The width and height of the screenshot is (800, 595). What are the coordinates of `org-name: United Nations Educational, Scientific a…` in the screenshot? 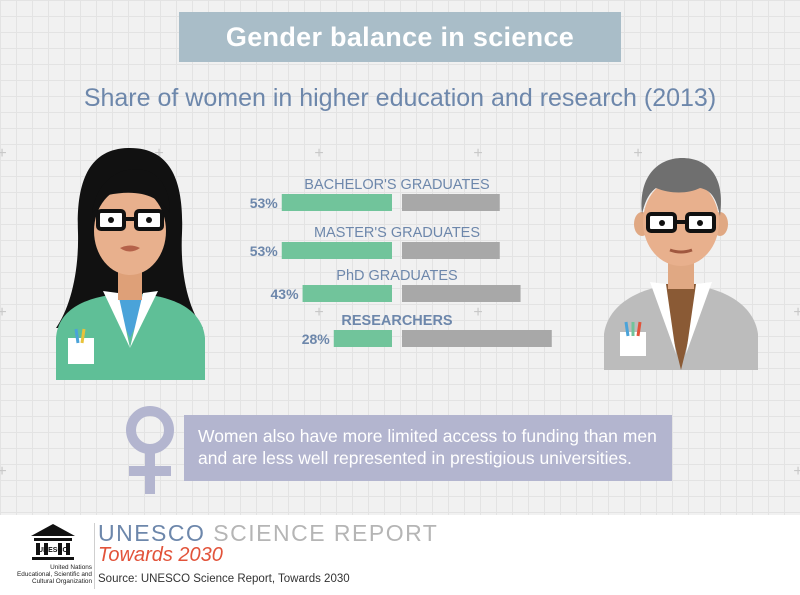 It's located at (48, 575).